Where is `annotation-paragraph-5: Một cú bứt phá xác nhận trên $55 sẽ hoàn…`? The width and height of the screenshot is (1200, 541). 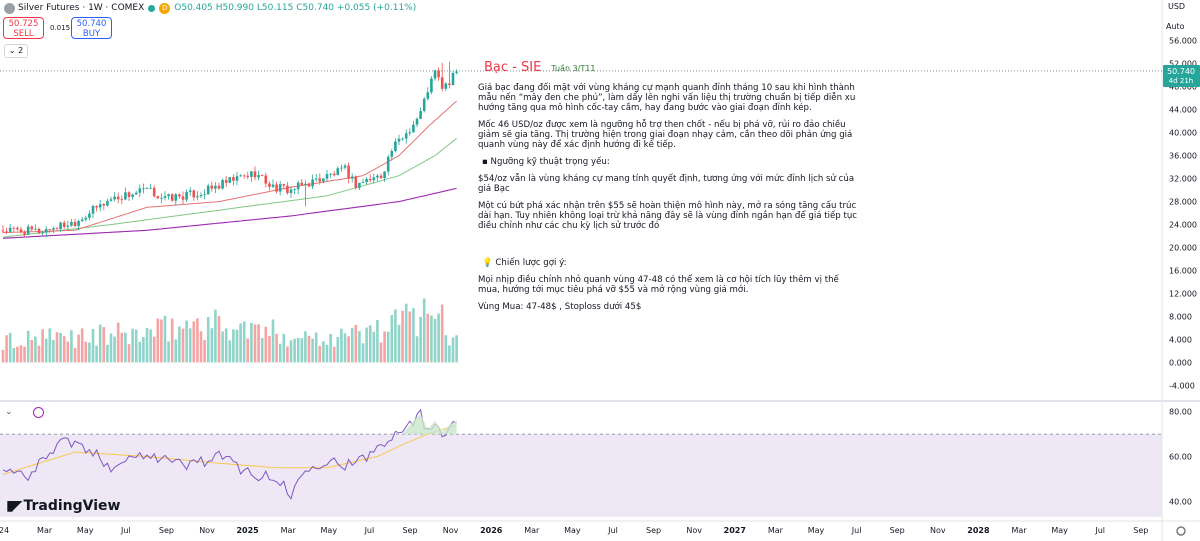 annotation-paragraph-5: Một cú bứt phá xác nhận trên $55 sẽ hoàn… is located at coordinates (667, 216).